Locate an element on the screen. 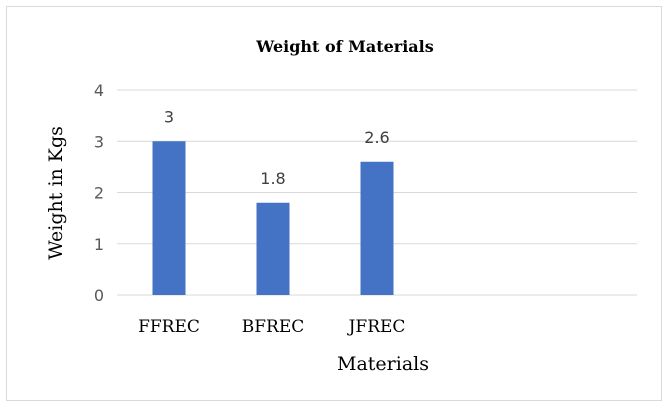  y-axis-tick-labels: 0 1 2 3 4 is located at coordinates (99, 193).